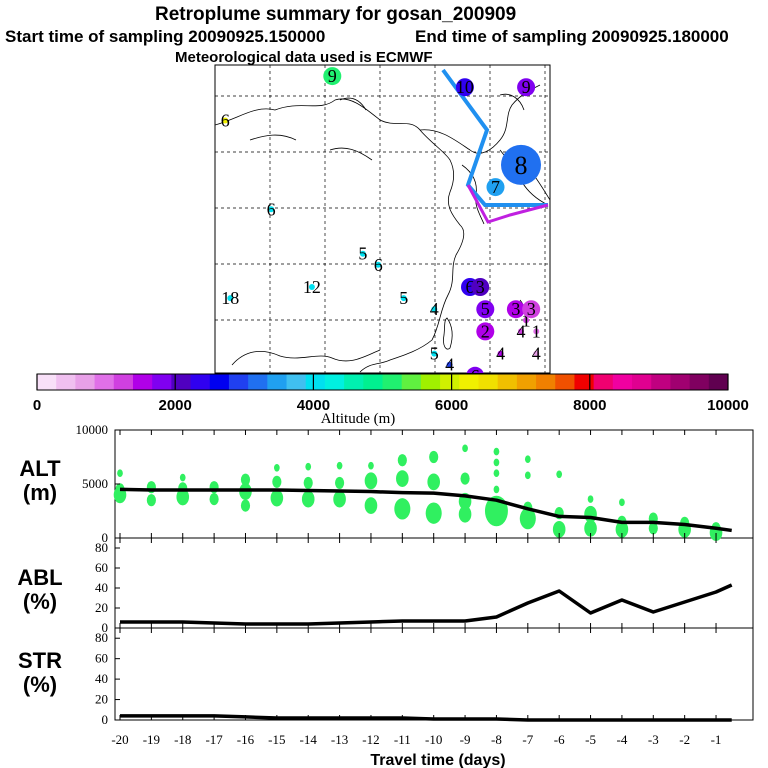 This screenshot has width=768, height=768. I want to click on abl-y-tick-label: 40, so click(101, 587).